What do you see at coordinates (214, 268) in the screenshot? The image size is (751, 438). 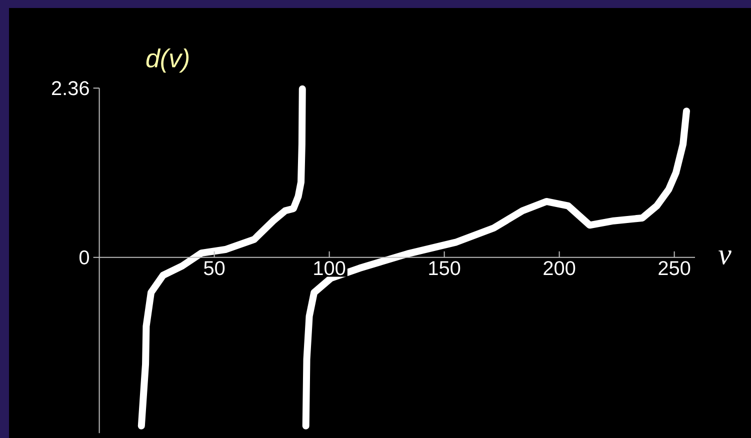 I see `x-tick-label: 50` at bounding box center [214, 268].